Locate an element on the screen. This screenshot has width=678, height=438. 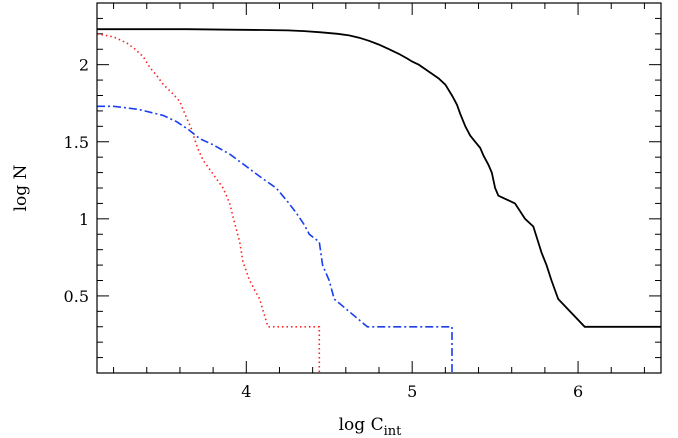
x-tick-label: 4 is located at coordinates (246, 391).